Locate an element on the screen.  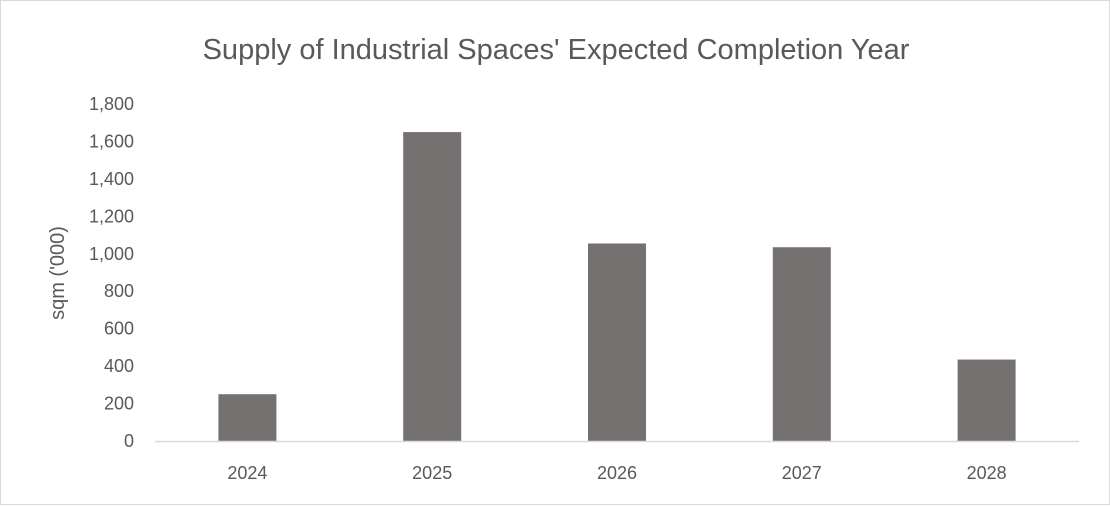
x-axis-ticks: 2024 2025 2026 2027 2028 is located at coordinates (616, 473).